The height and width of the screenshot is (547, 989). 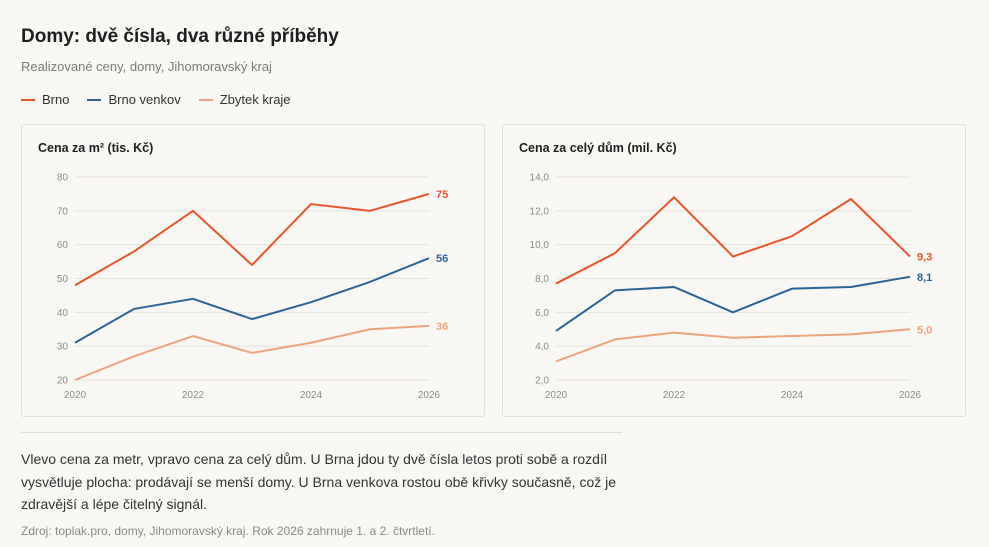 I want to click on y-tick-label: 2,0, so click(x=542, y=381).